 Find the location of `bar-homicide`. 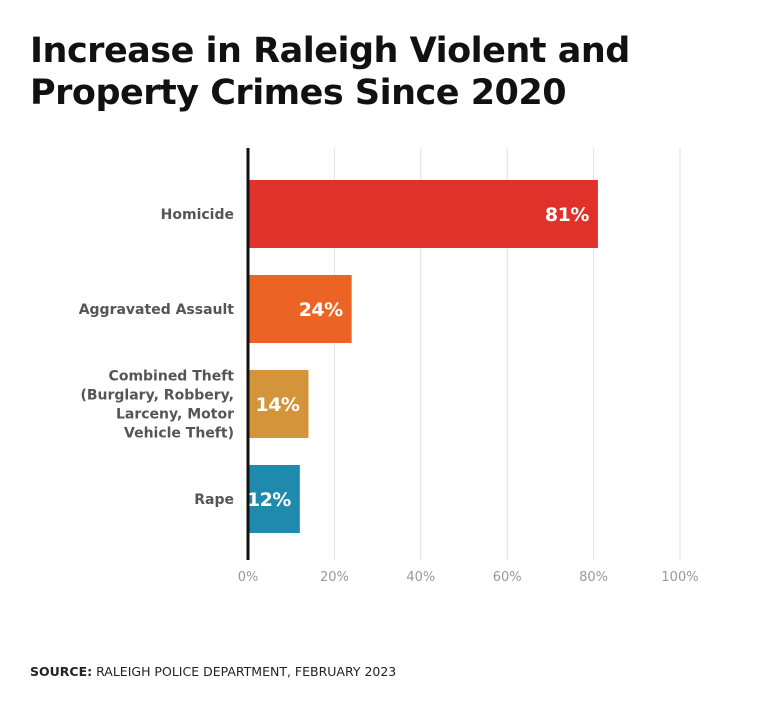

bar-homicide is located at coordinates (423, 214).